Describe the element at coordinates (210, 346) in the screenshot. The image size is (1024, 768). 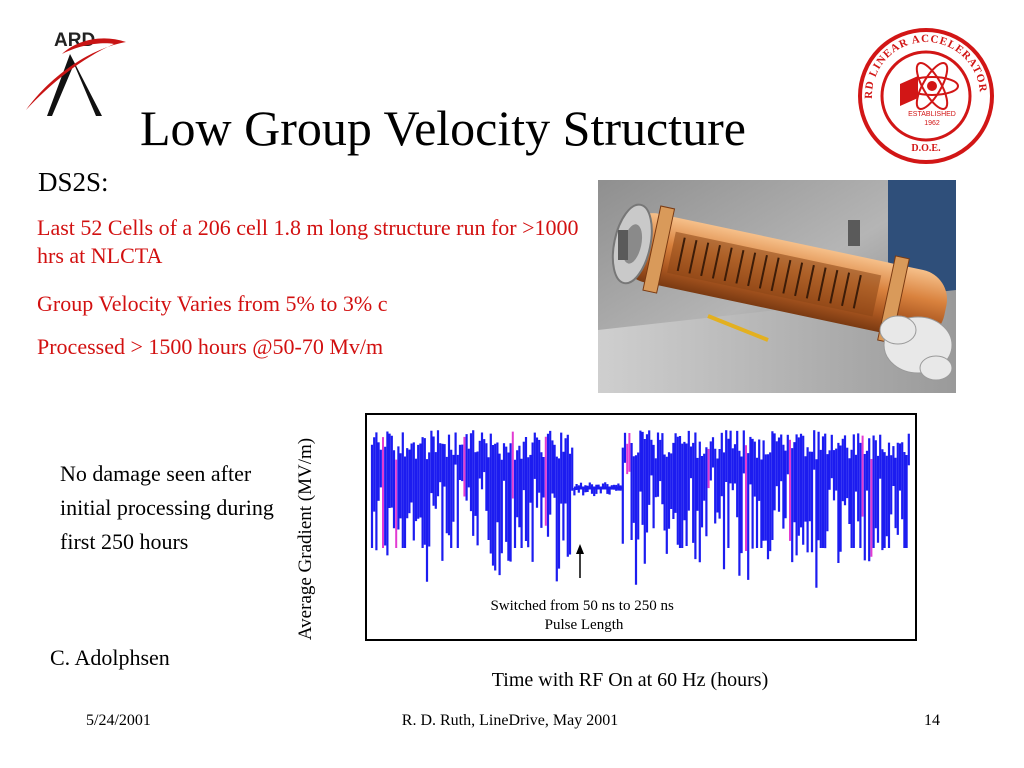
I see `bullet-processed: Processed > 1500 hours @50-70 Mv/m` at that location.